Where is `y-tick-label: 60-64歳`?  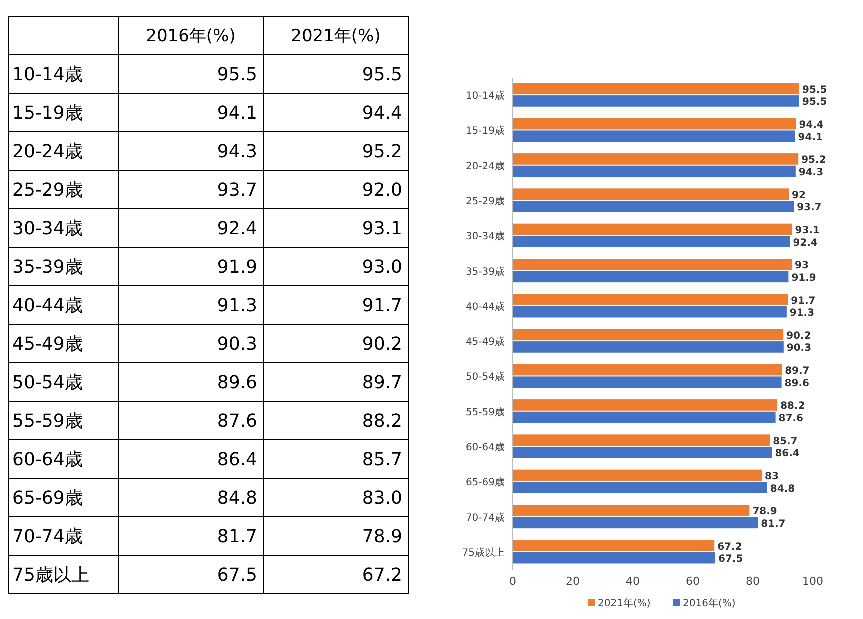
y-tick-label: 60-64歳 is located at coordinates (485, 448).